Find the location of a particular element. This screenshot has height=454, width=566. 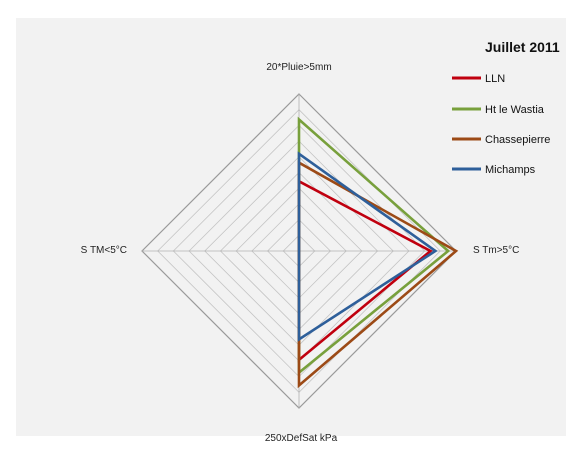

axis-label-bottom: 250xDefSat kPa is located at coordinates (301, 438).